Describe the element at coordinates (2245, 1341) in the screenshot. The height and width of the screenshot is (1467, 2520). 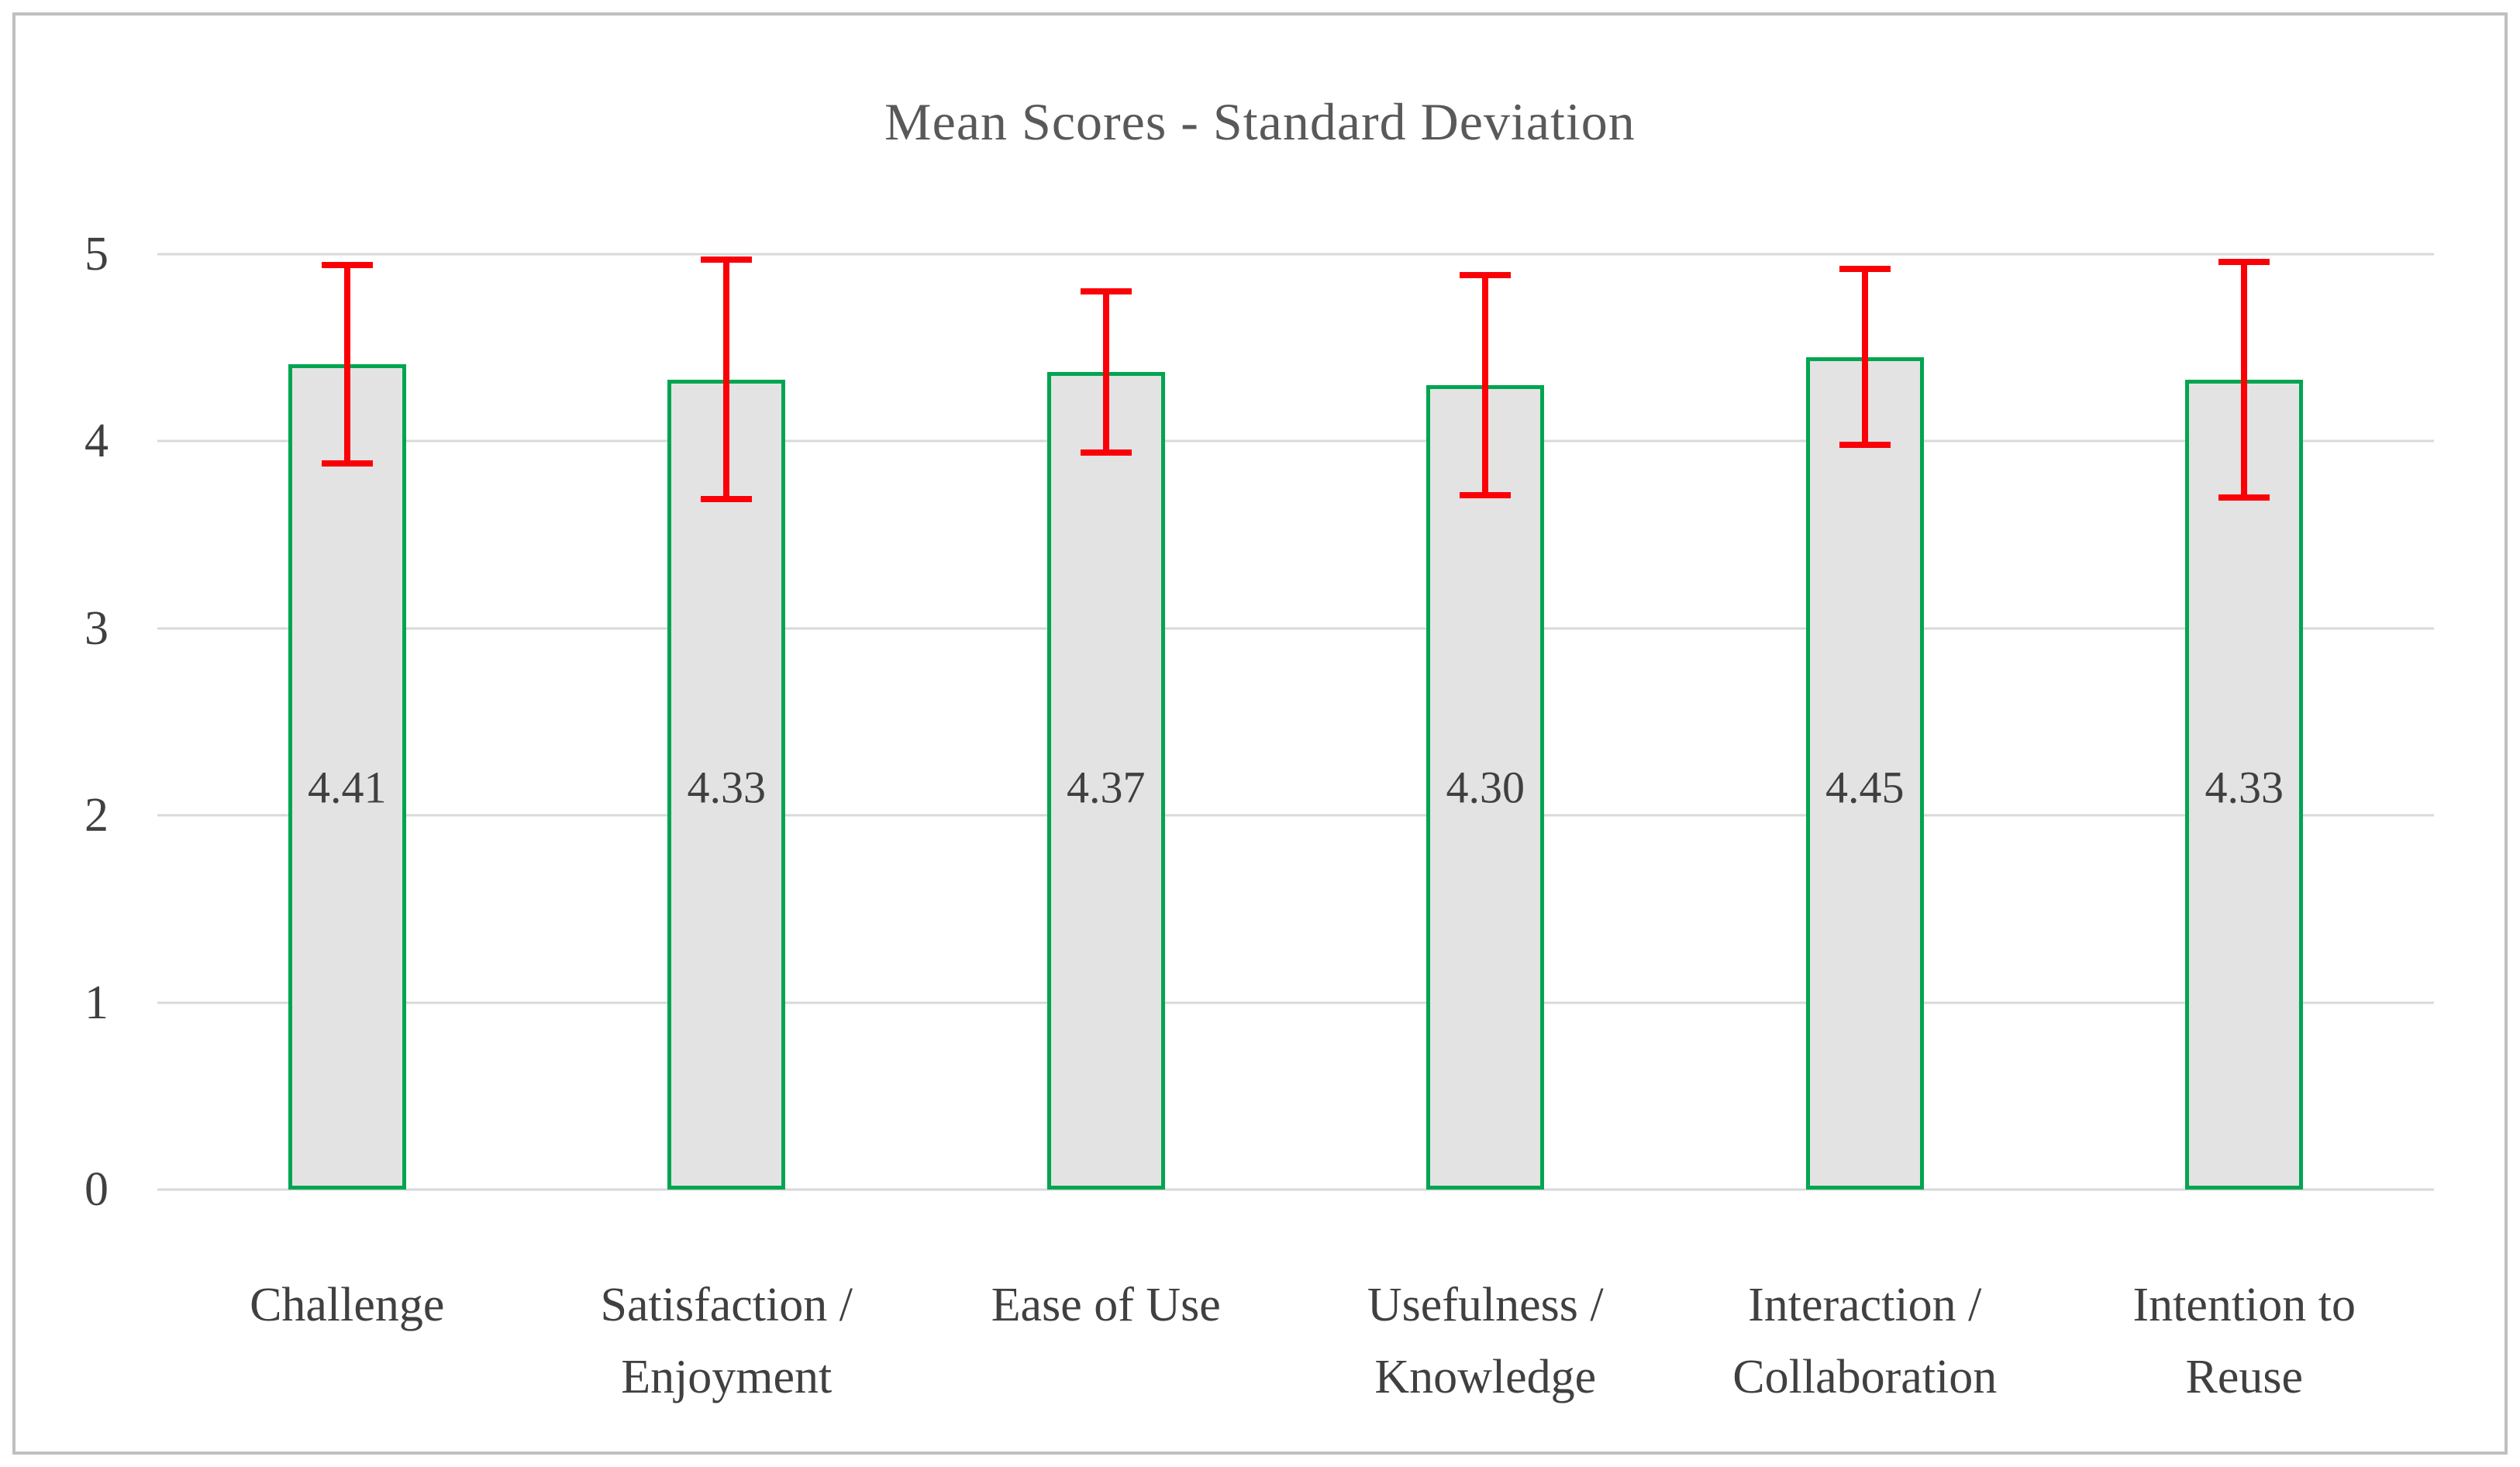
I see `x-category-label: Intention to Reuse` at that location.